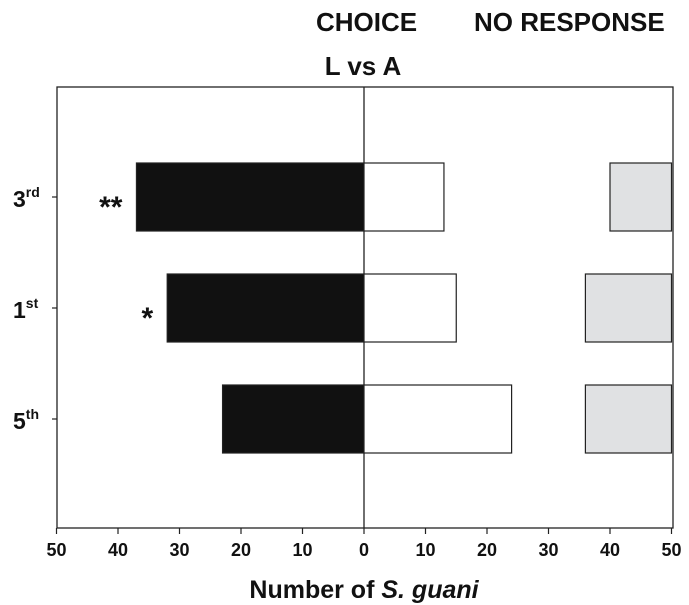 The image size is (689, 605). What do you see at coordinates (425, 550) in the screenshot?
I see `x-tick-label-right-0: 10` at bounding box center [425, 550].